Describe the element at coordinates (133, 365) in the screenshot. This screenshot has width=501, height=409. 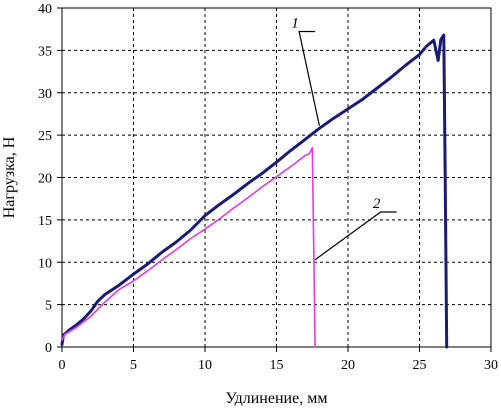
I see `x-tick-label: 5` at that location.